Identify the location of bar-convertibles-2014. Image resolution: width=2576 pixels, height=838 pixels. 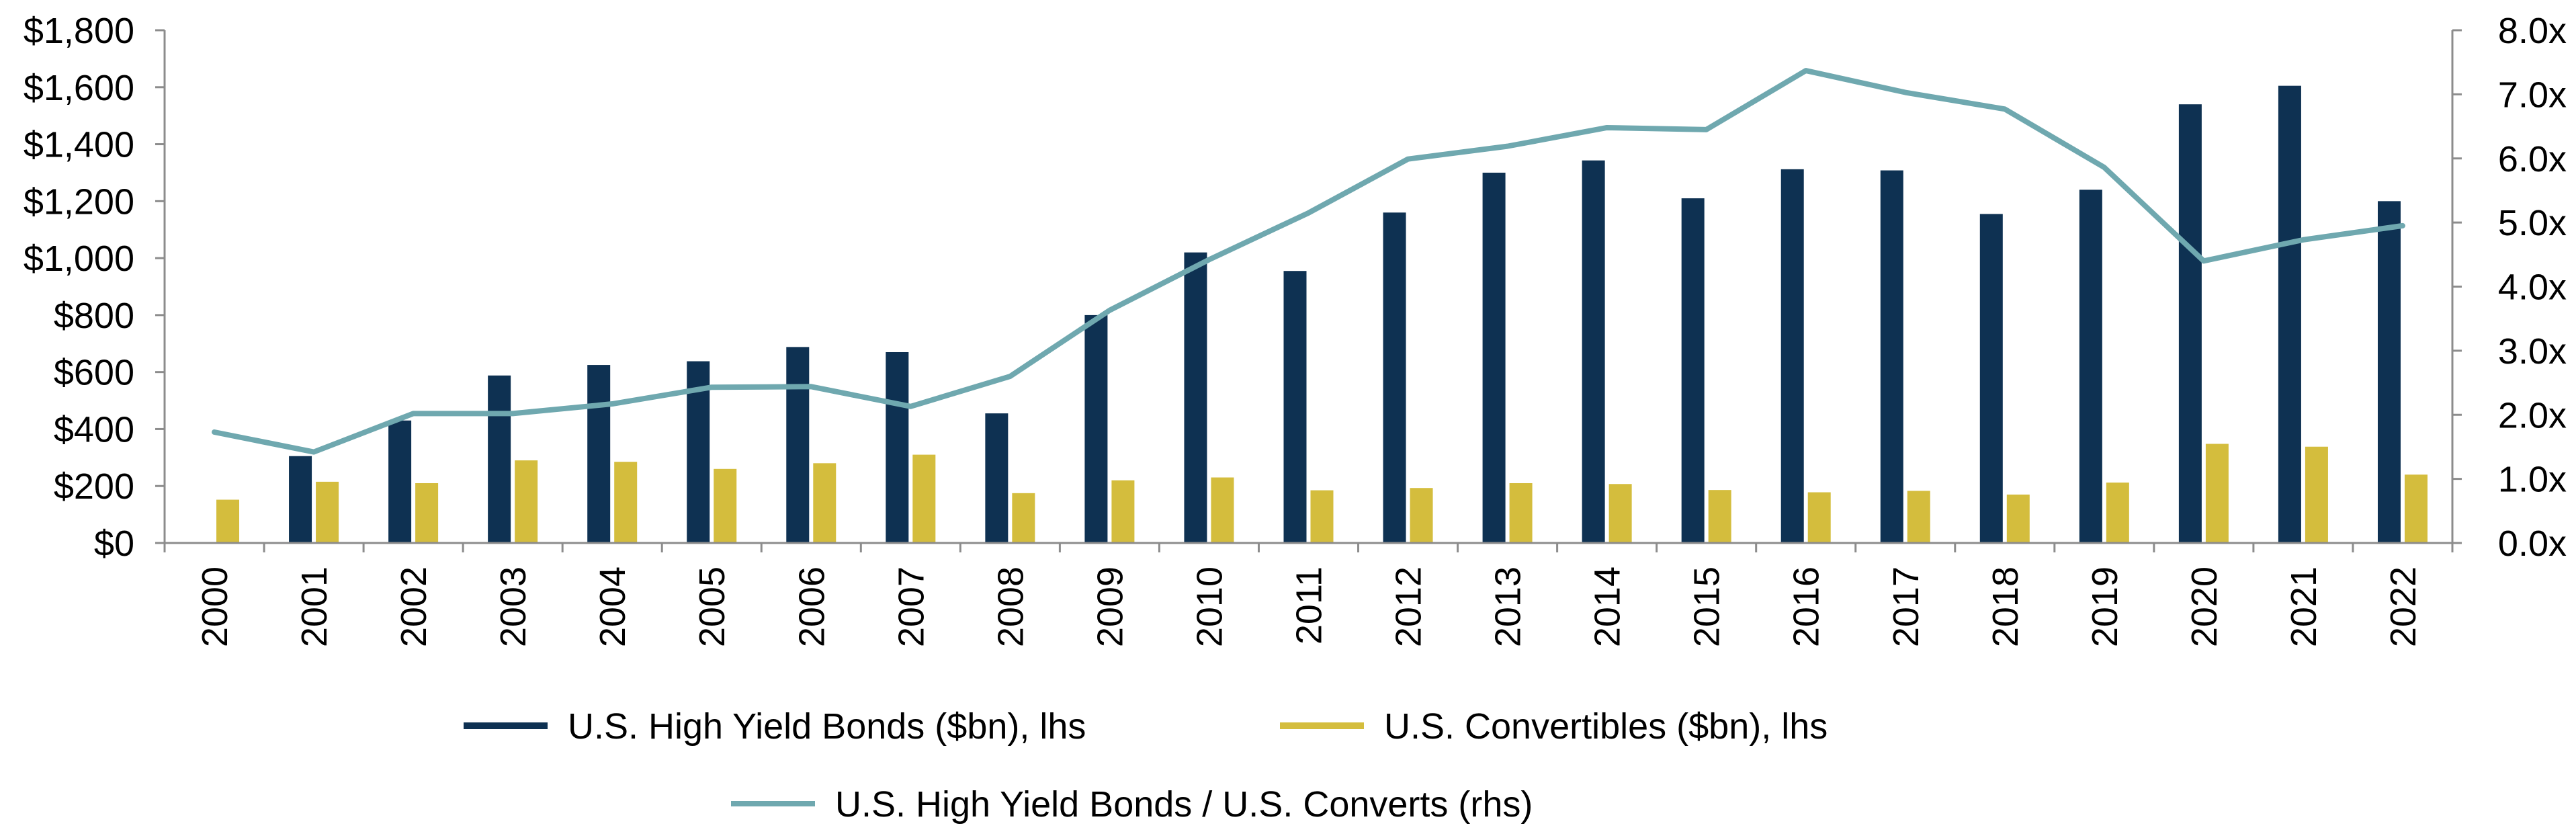
(1620, 514).